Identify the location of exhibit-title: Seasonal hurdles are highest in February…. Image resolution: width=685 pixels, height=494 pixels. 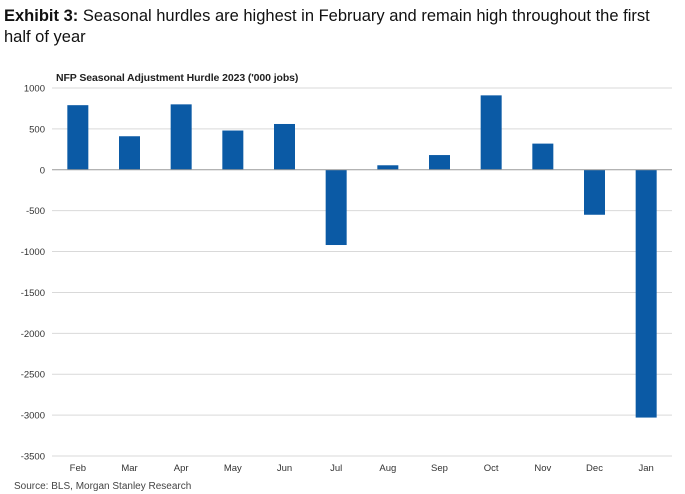
(327, 26).